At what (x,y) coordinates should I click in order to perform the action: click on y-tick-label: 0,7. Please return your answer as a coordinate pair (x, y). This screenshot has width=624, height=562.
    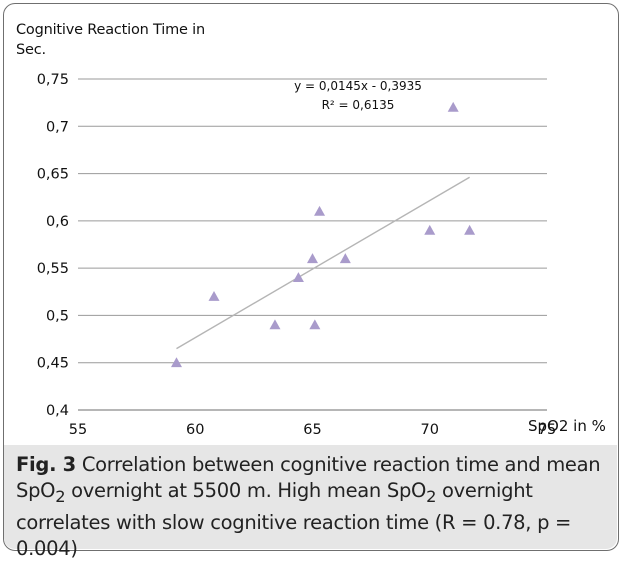
    Looking at the image, I should click on (57, 127).